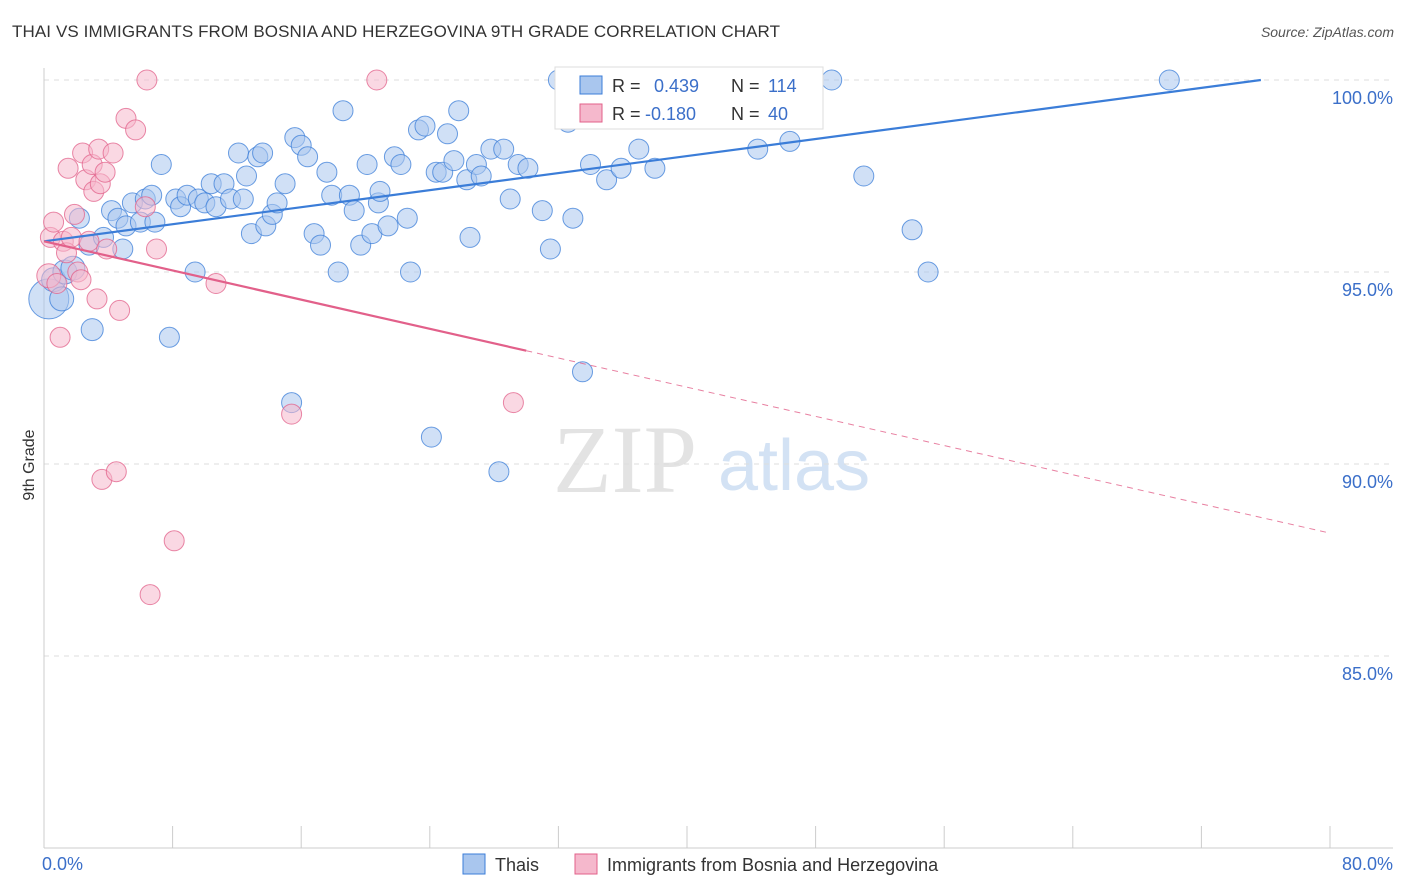 This screenshot has width=1406, height=892. What do you see at coordinates (1327, 32) in the screenshot?
I see `chart-source: Source: ZipAtlas.com` at bounding box center [1327, 32].